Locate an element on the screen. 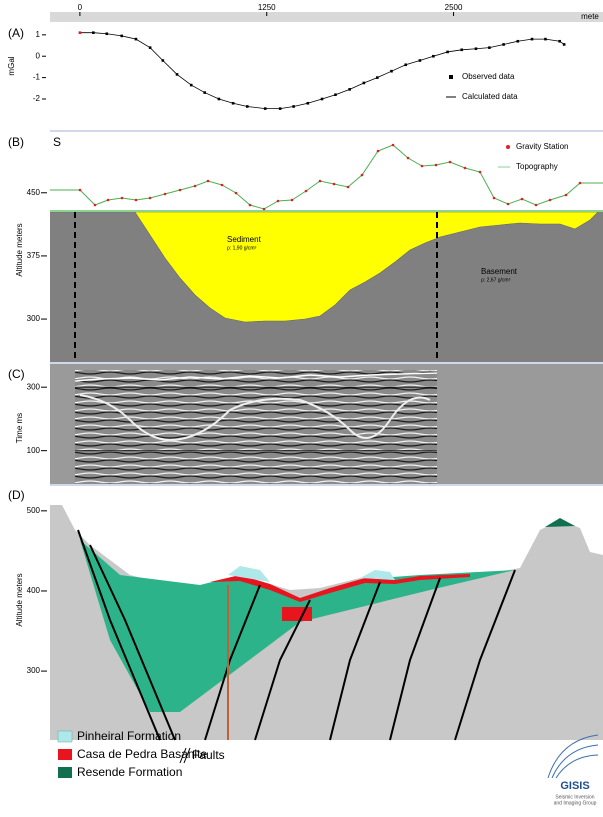 This screenshot has width=603, height=817. legend-label: Topography is located at coordinates (537, 166).